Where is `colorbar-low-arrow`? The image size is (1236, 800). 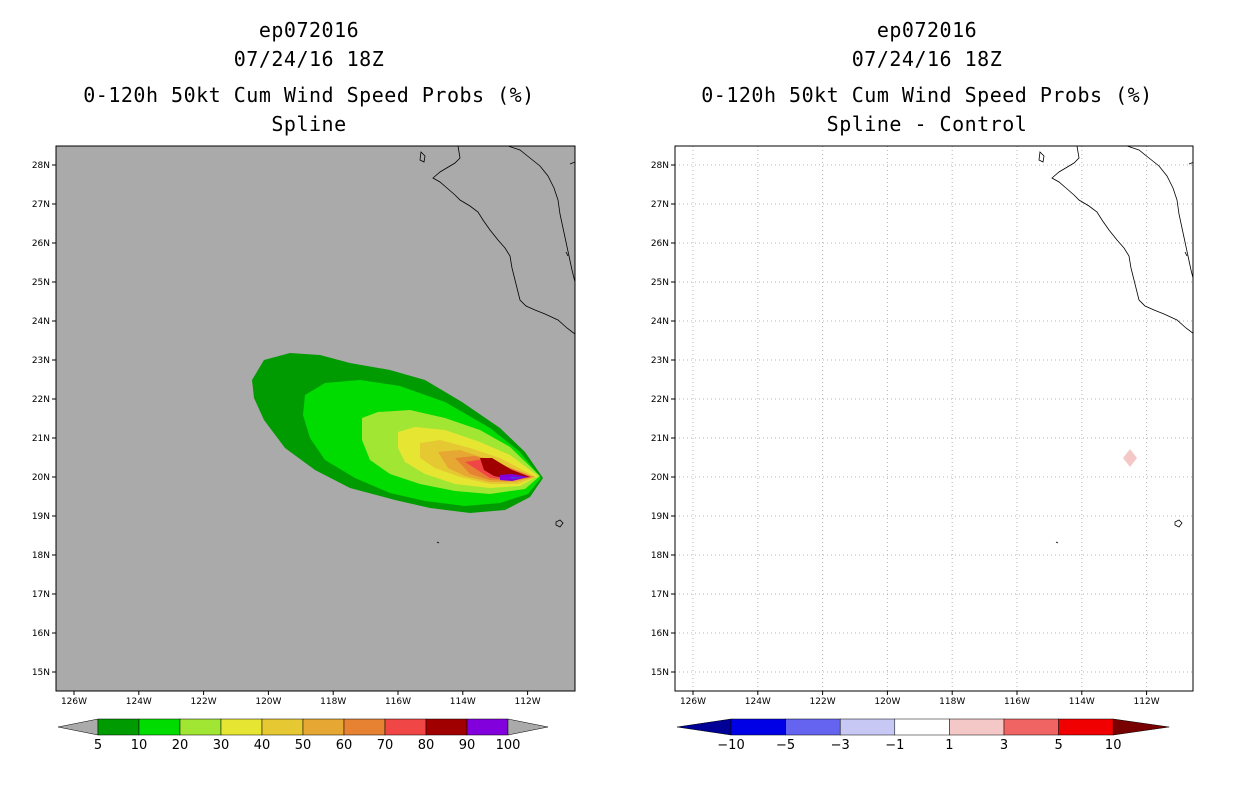 colorbar-low-arrow is located at coordinates (704, 727).